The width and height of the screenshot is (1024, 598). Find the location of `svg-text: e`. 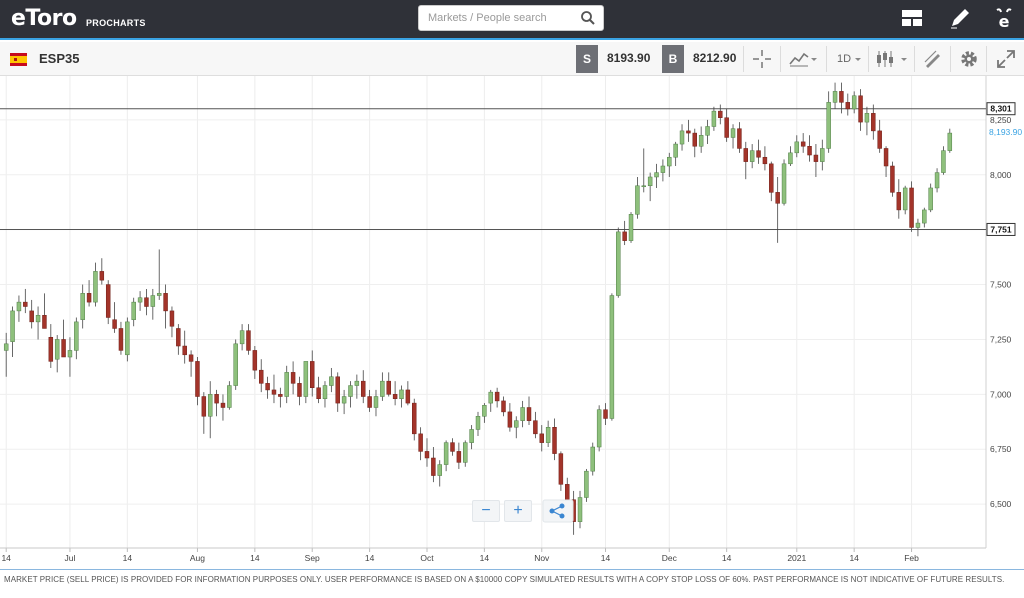

svg-text: e is located at coordinates (1004, 21).